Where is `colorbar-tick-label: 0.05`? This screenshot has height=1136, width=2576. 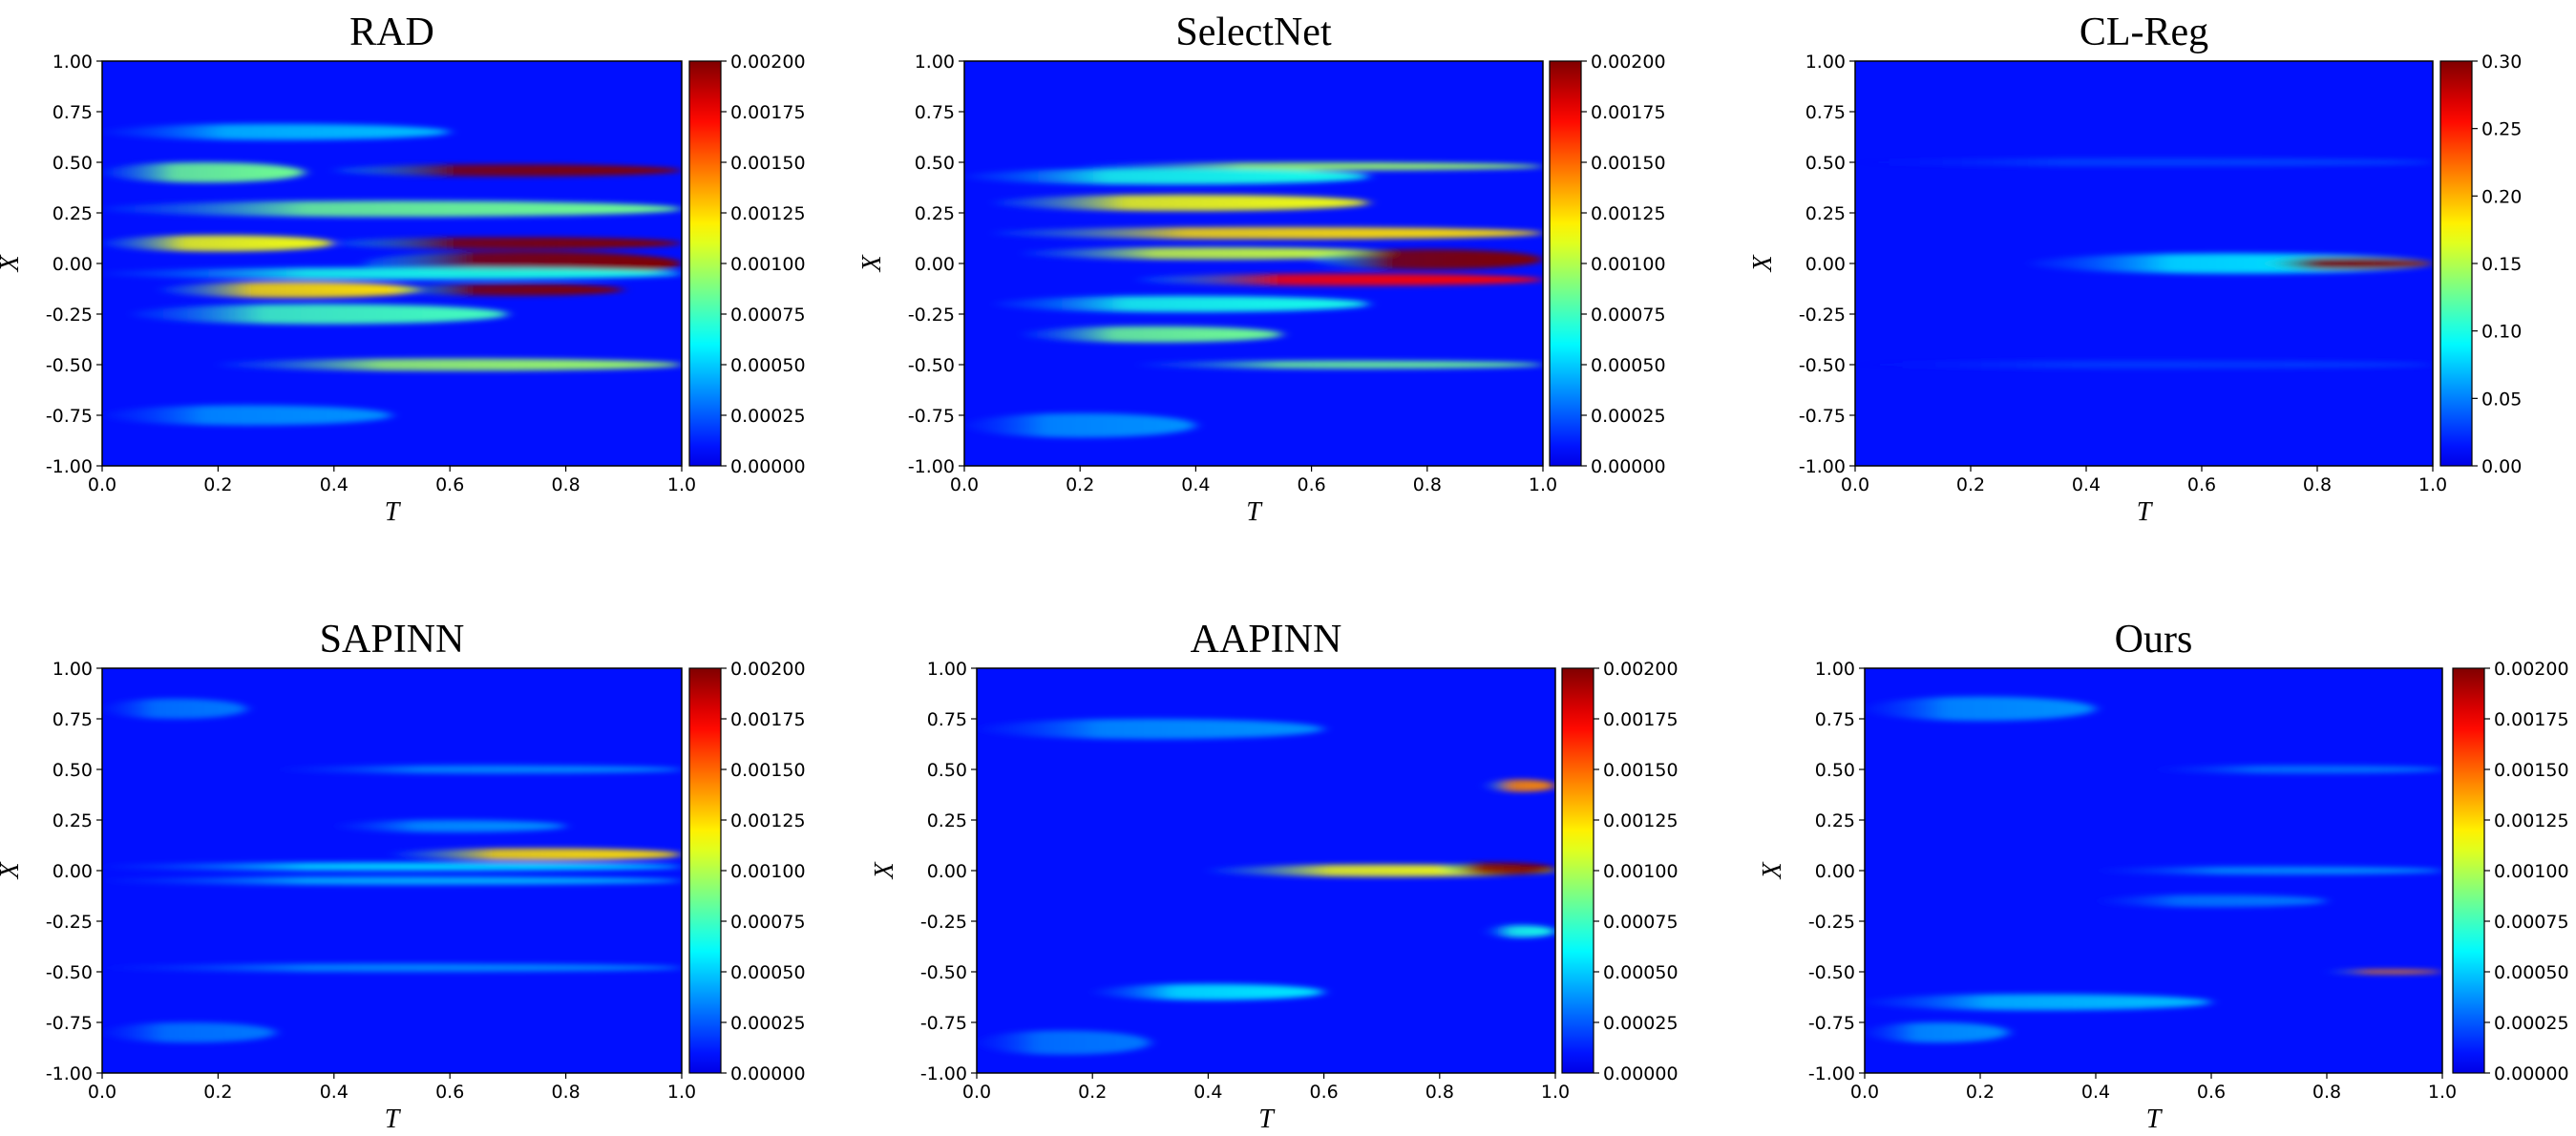
colorbar-tick-label: 0.05 is located at coordinates (2501, 400).